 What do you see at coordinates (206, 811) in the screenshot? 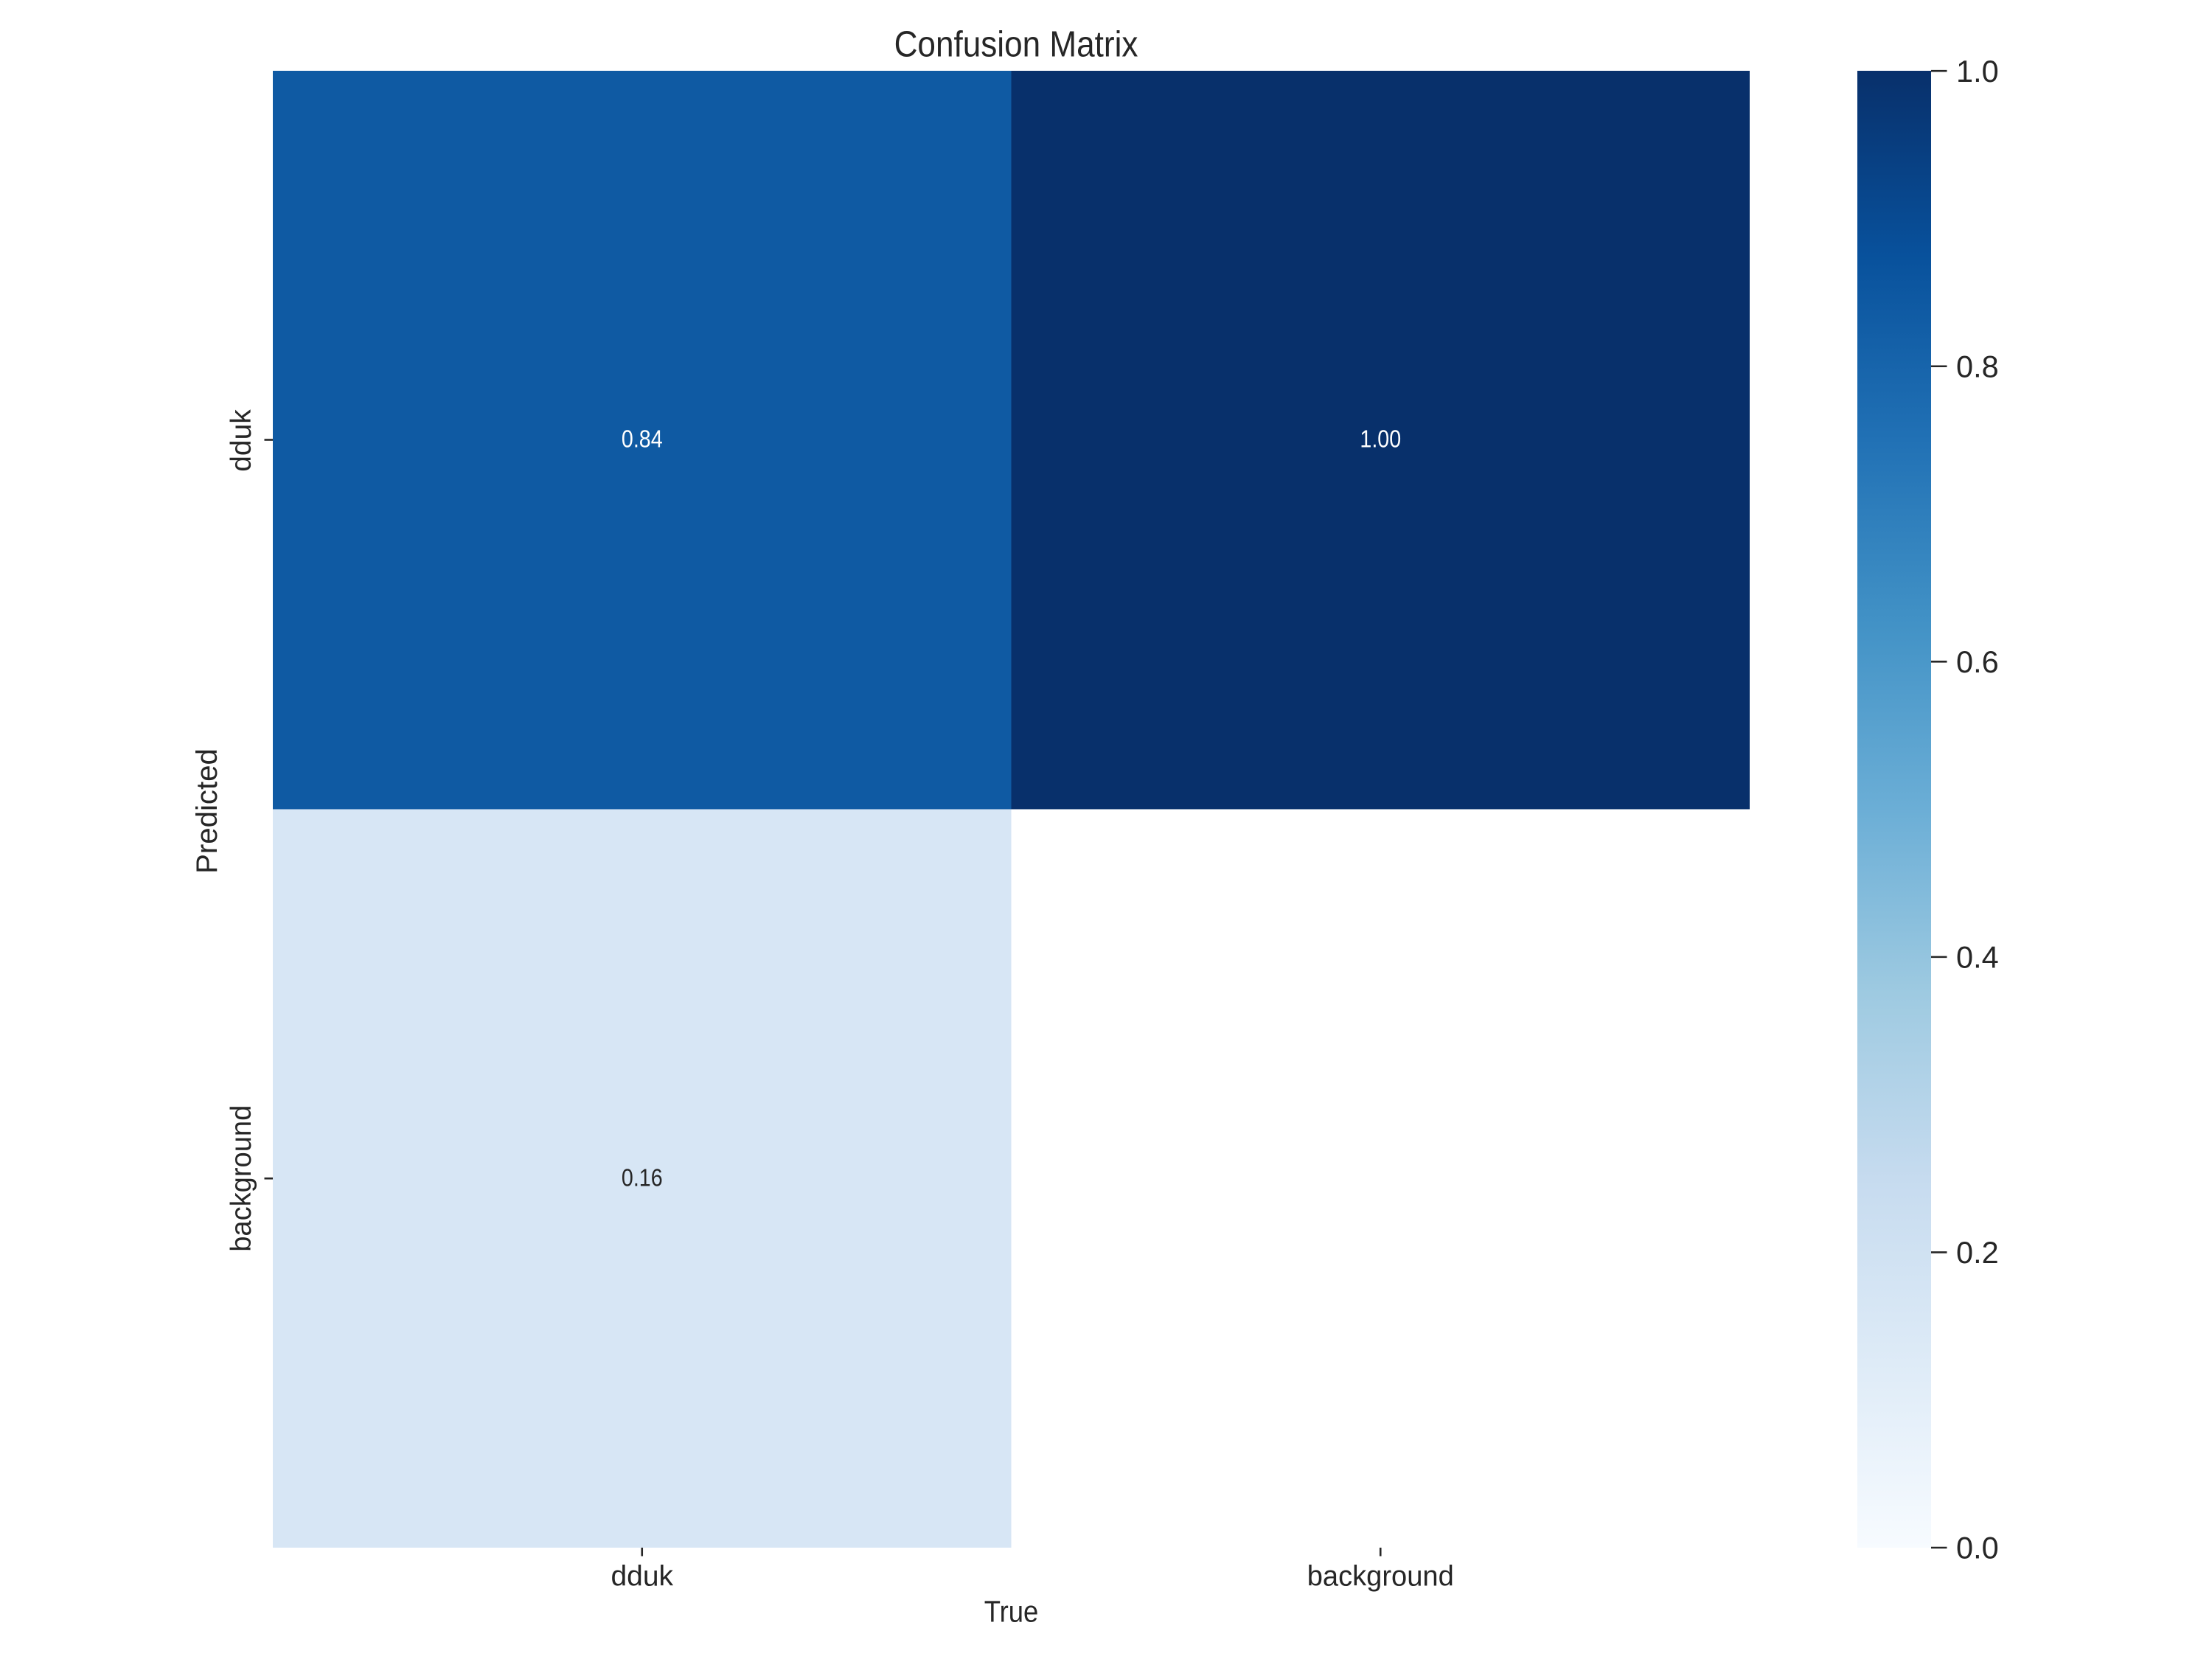
I see `svg-text: Predicted` at bounding box center [206, 811].